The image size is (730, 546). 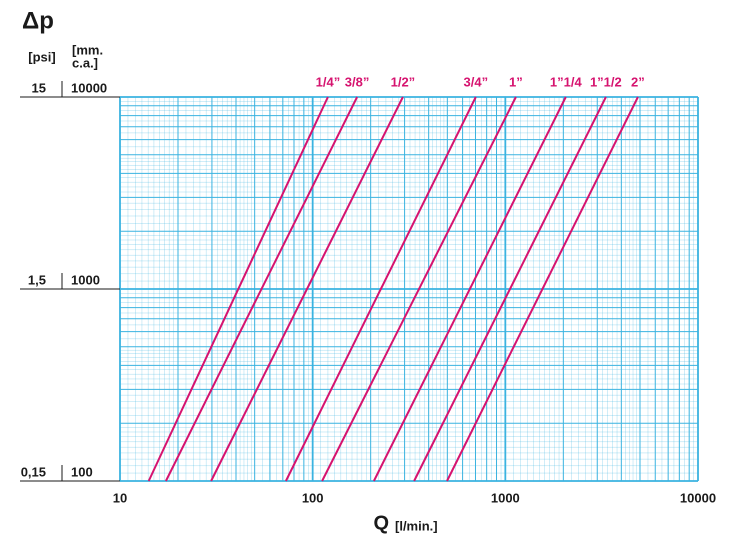 What do you see at coordinates (82, 471) in the screenshot?
I see `y-tick-label: 100` at bounding box center [82, 471].